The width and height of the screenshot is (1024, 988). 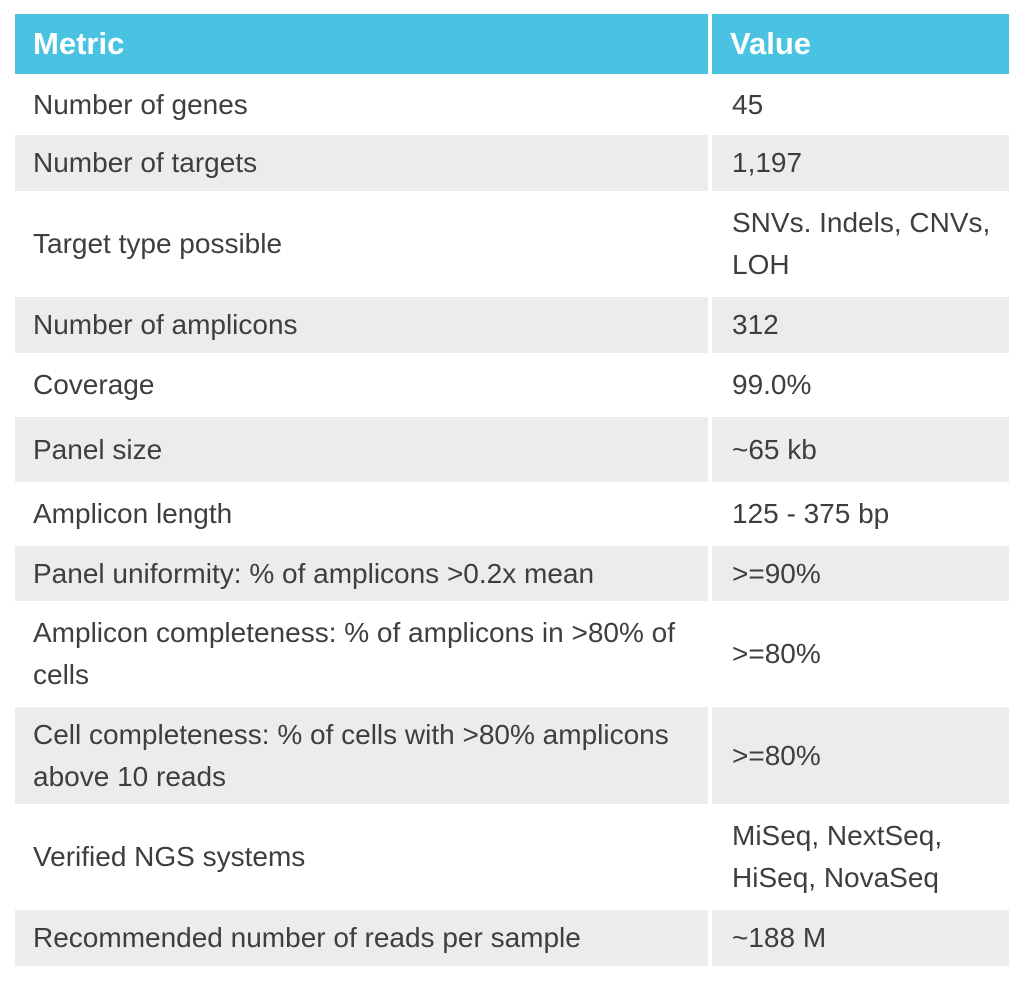 I want to click on value-cell: >=90%, so click(x=858, y=573).